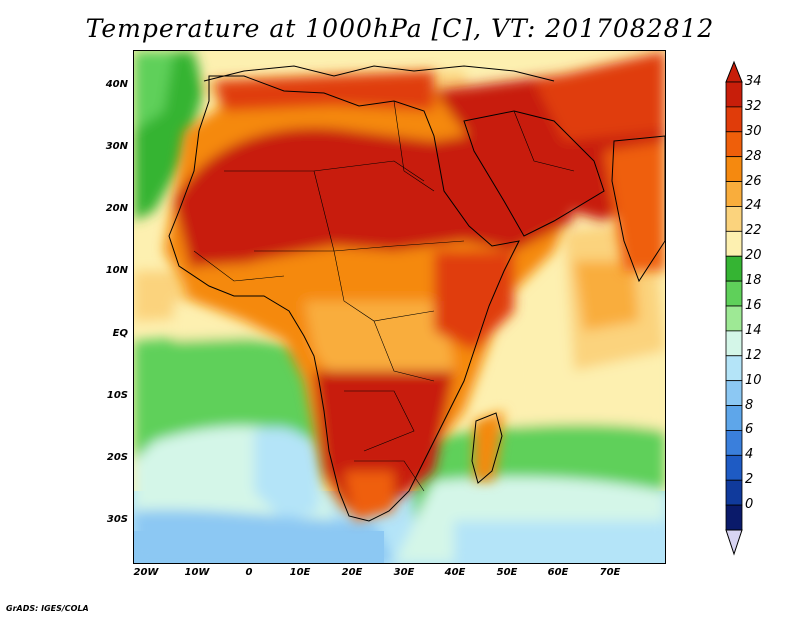 The image size is (800, 618). I want to click on lat-label-eq: EQ, so click(120, 333).